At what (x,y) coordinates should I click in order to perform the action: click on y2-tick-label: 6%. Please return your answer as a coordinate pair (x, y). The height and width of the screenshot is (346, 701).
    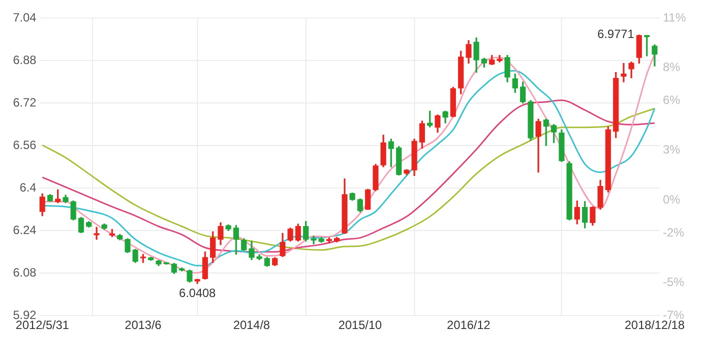
    Looking at the image, I should click on (671, 100).